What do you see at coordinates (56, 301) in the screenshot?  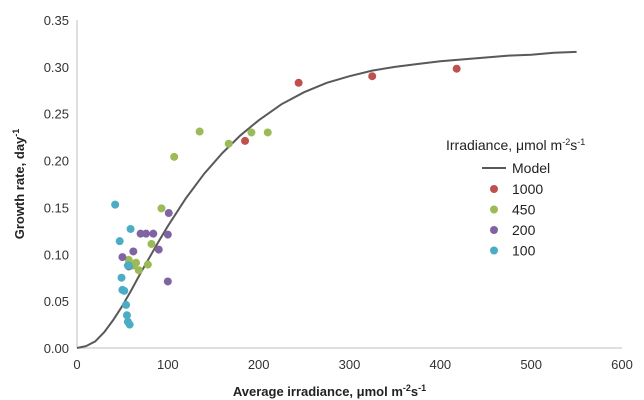 I see `y-tick-label: 0.05` at bounding box center [56, 301].